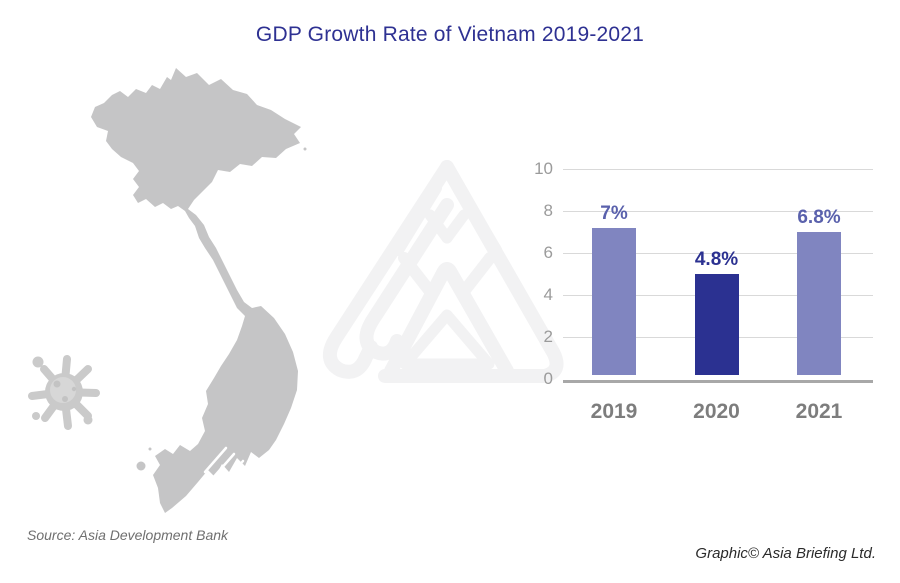  What do you see at coordinates (716, 411) in the screenshot?
I see `category-label-2020: 2020` at bounding box center [716, 411].